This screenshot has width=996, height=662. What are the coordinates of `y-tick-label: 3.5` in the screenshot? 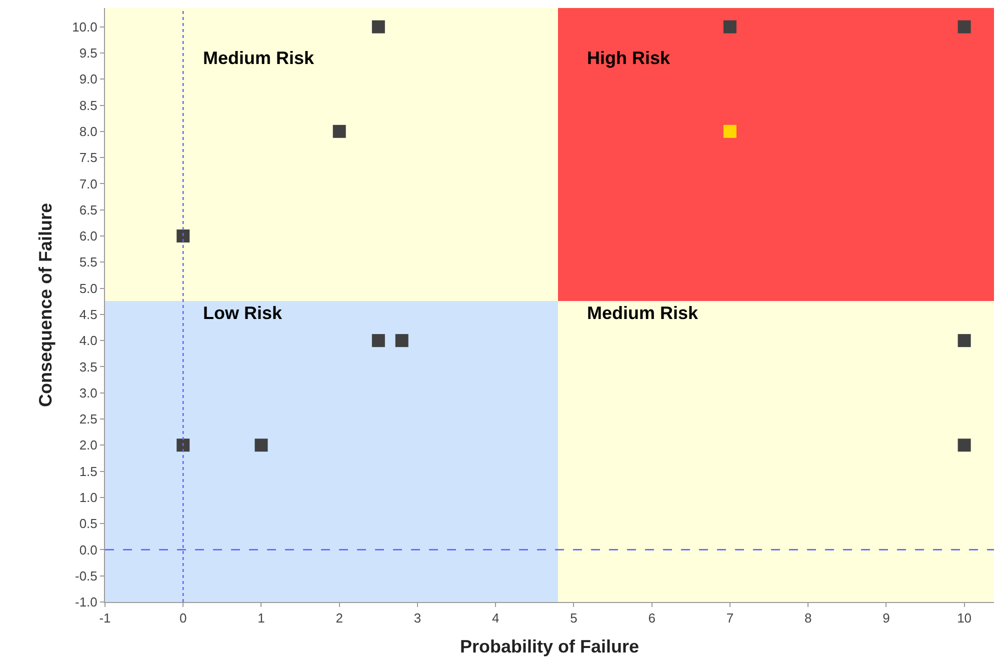 It's located at (88, 366).